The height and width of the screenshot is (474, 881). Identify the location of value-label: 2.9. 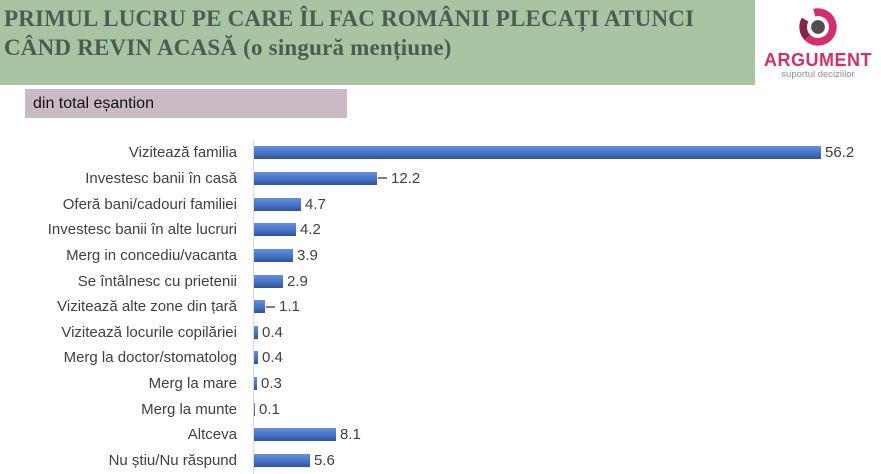
(297, 281).